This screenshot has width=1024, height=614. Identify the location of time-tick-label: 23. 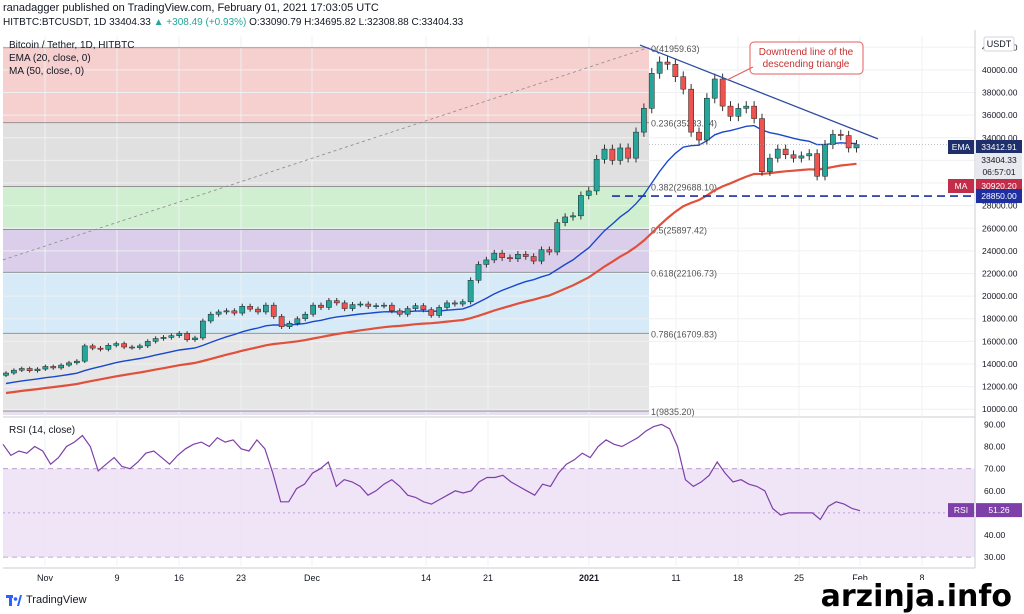
(241, 578).